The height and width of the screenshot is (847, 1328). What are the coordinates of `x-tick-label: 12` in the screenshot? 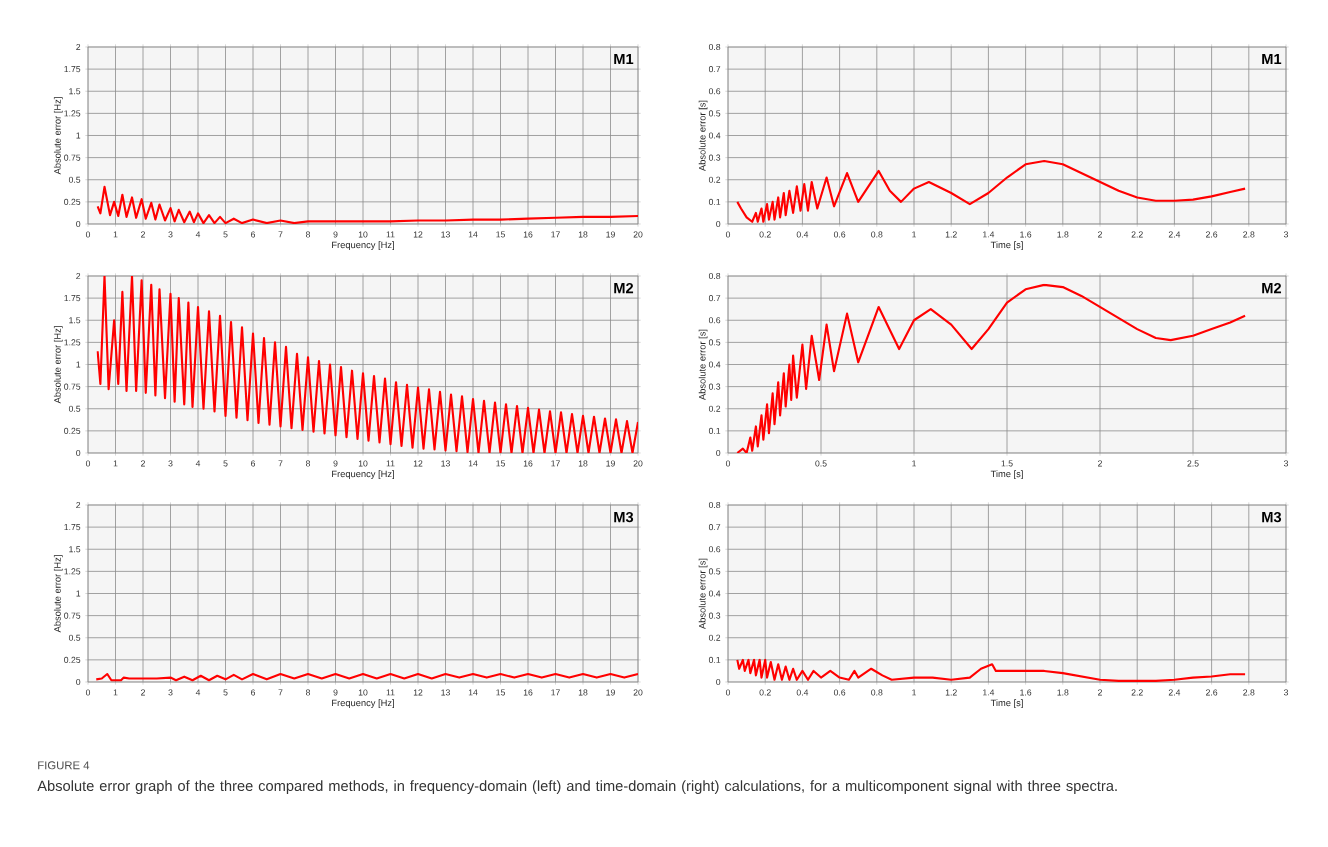 It's located at (418, 234).